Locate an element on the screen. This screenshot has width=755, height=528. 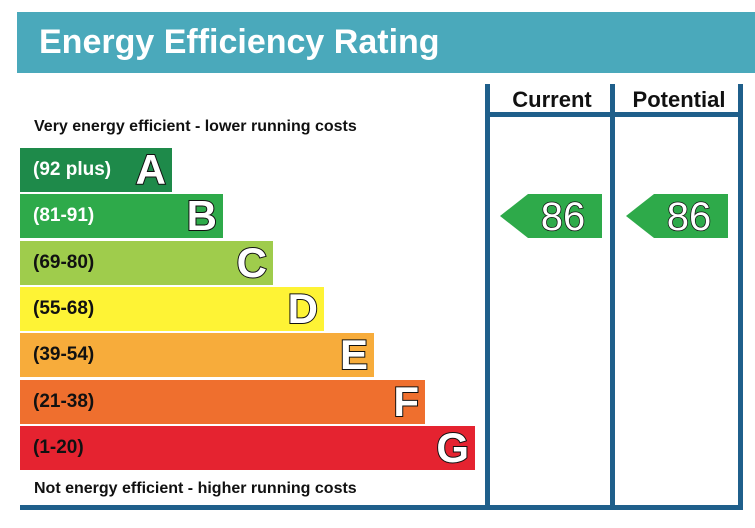
band-a: (92 plus) A is located at coordinates (96, 170).